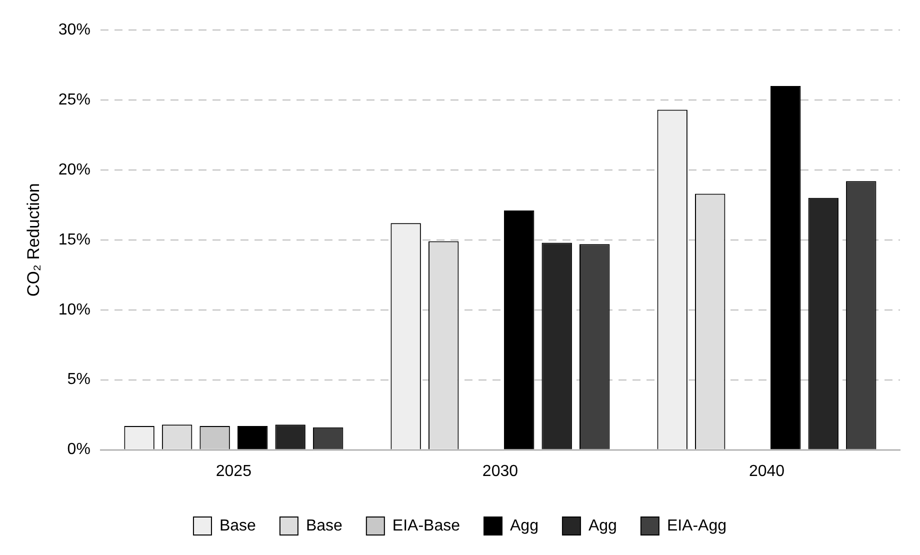  Describe the element at coordinates (74, 169) in the screenshot. I see `y-tick-label: 20%` at that location.